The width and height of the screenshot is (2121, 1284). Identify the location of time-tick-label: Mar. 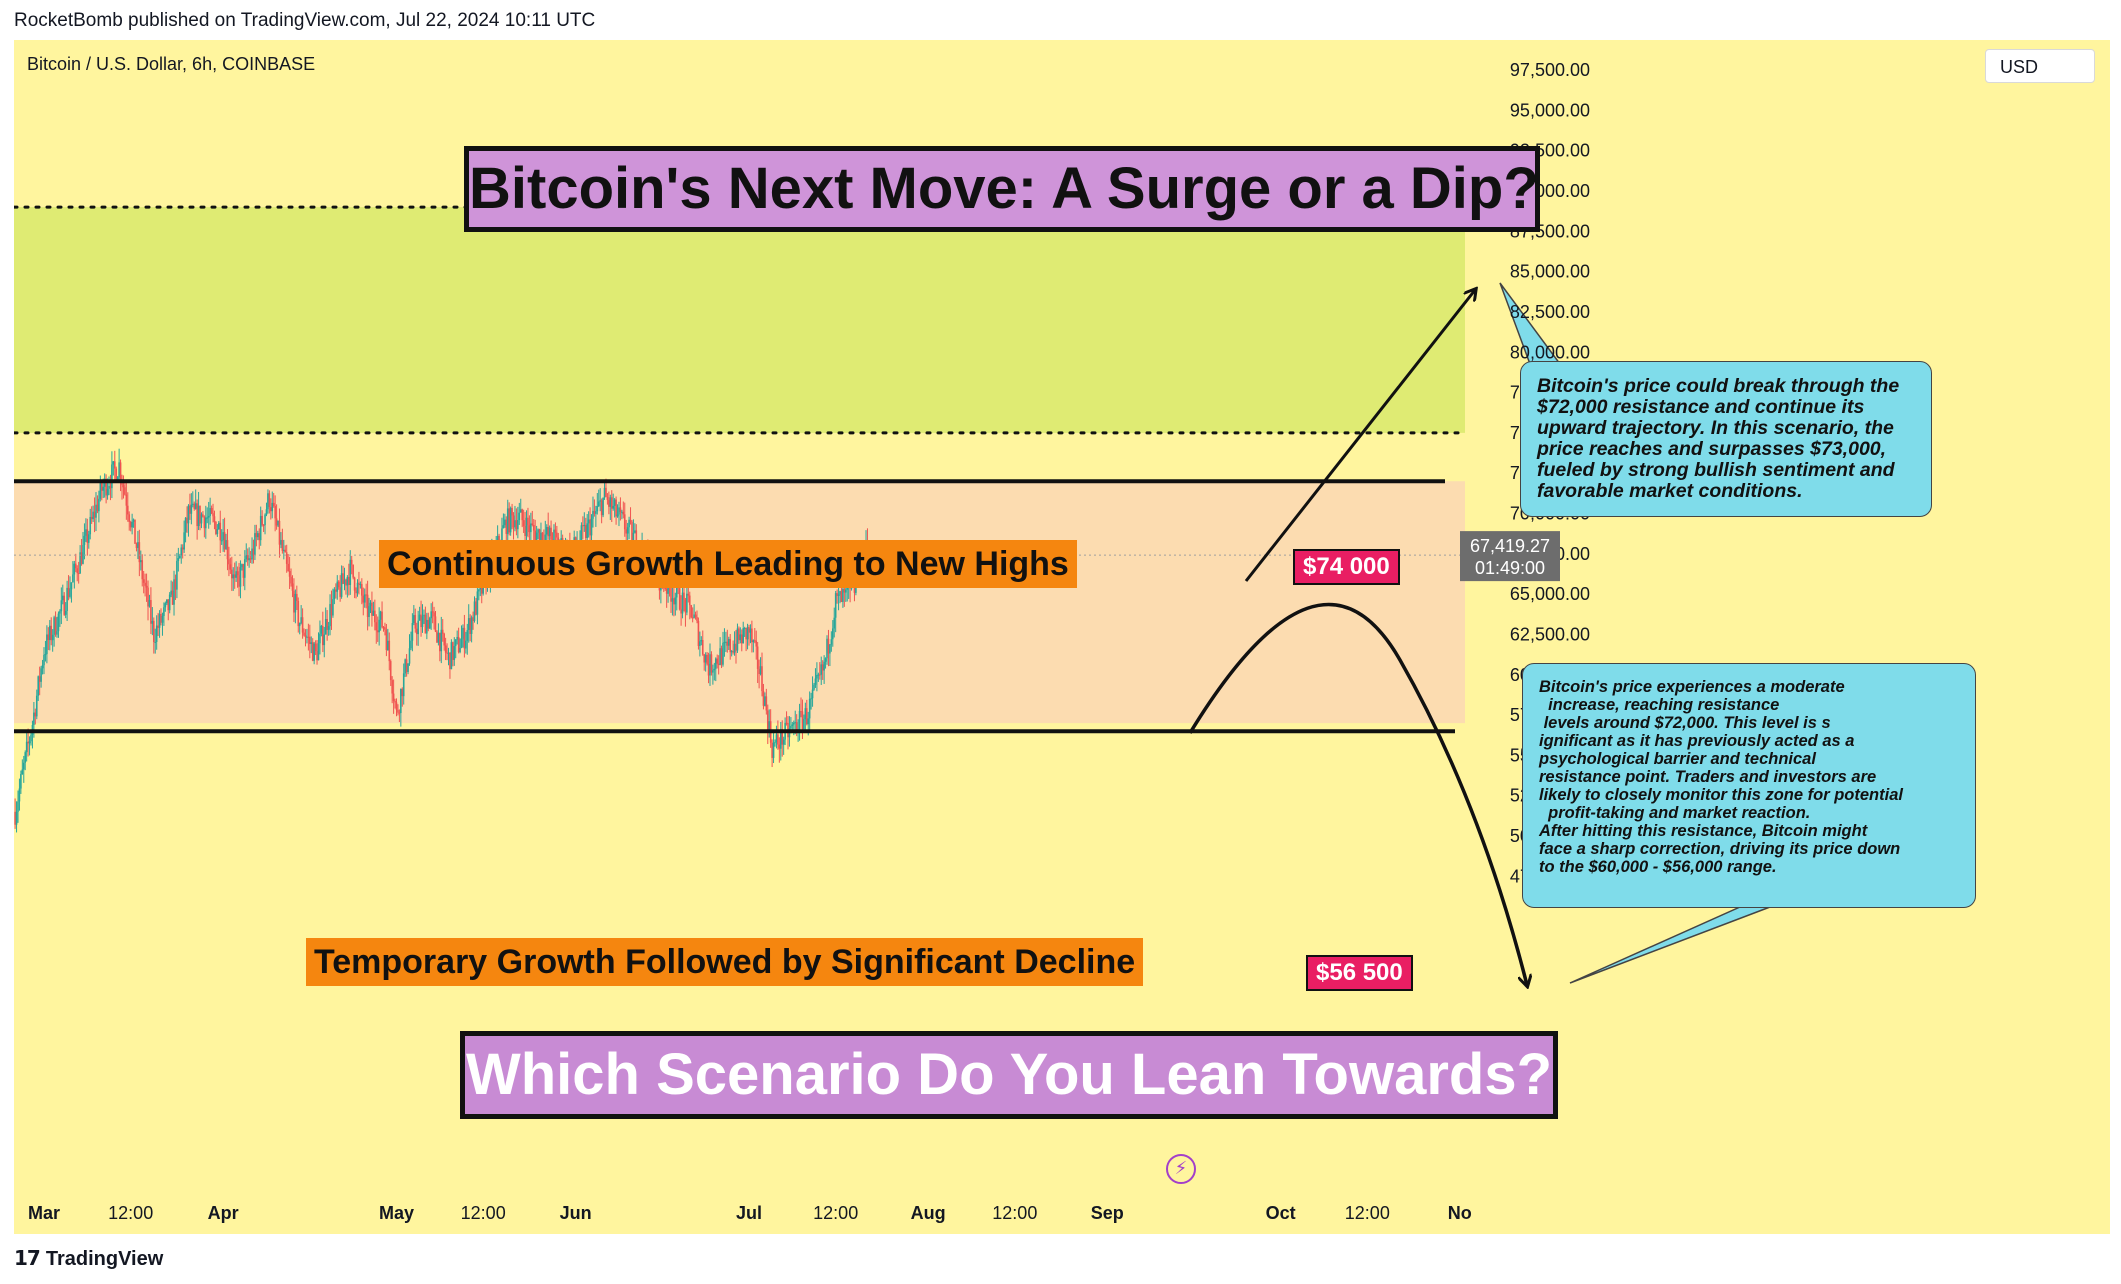
(44, 1213).